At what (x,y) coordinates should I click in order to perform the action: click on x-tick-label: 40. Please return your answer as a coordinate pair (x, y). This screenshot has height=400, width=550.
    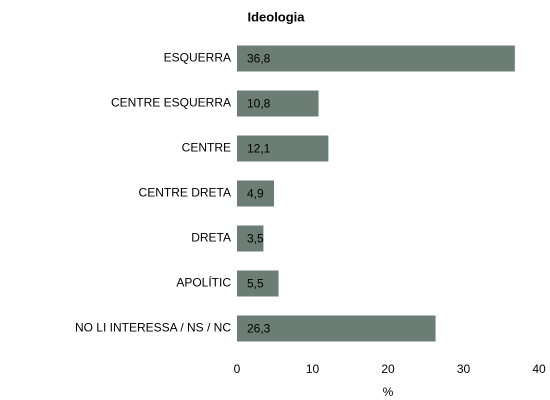
    Looking at the image, I should click on (539, 369).